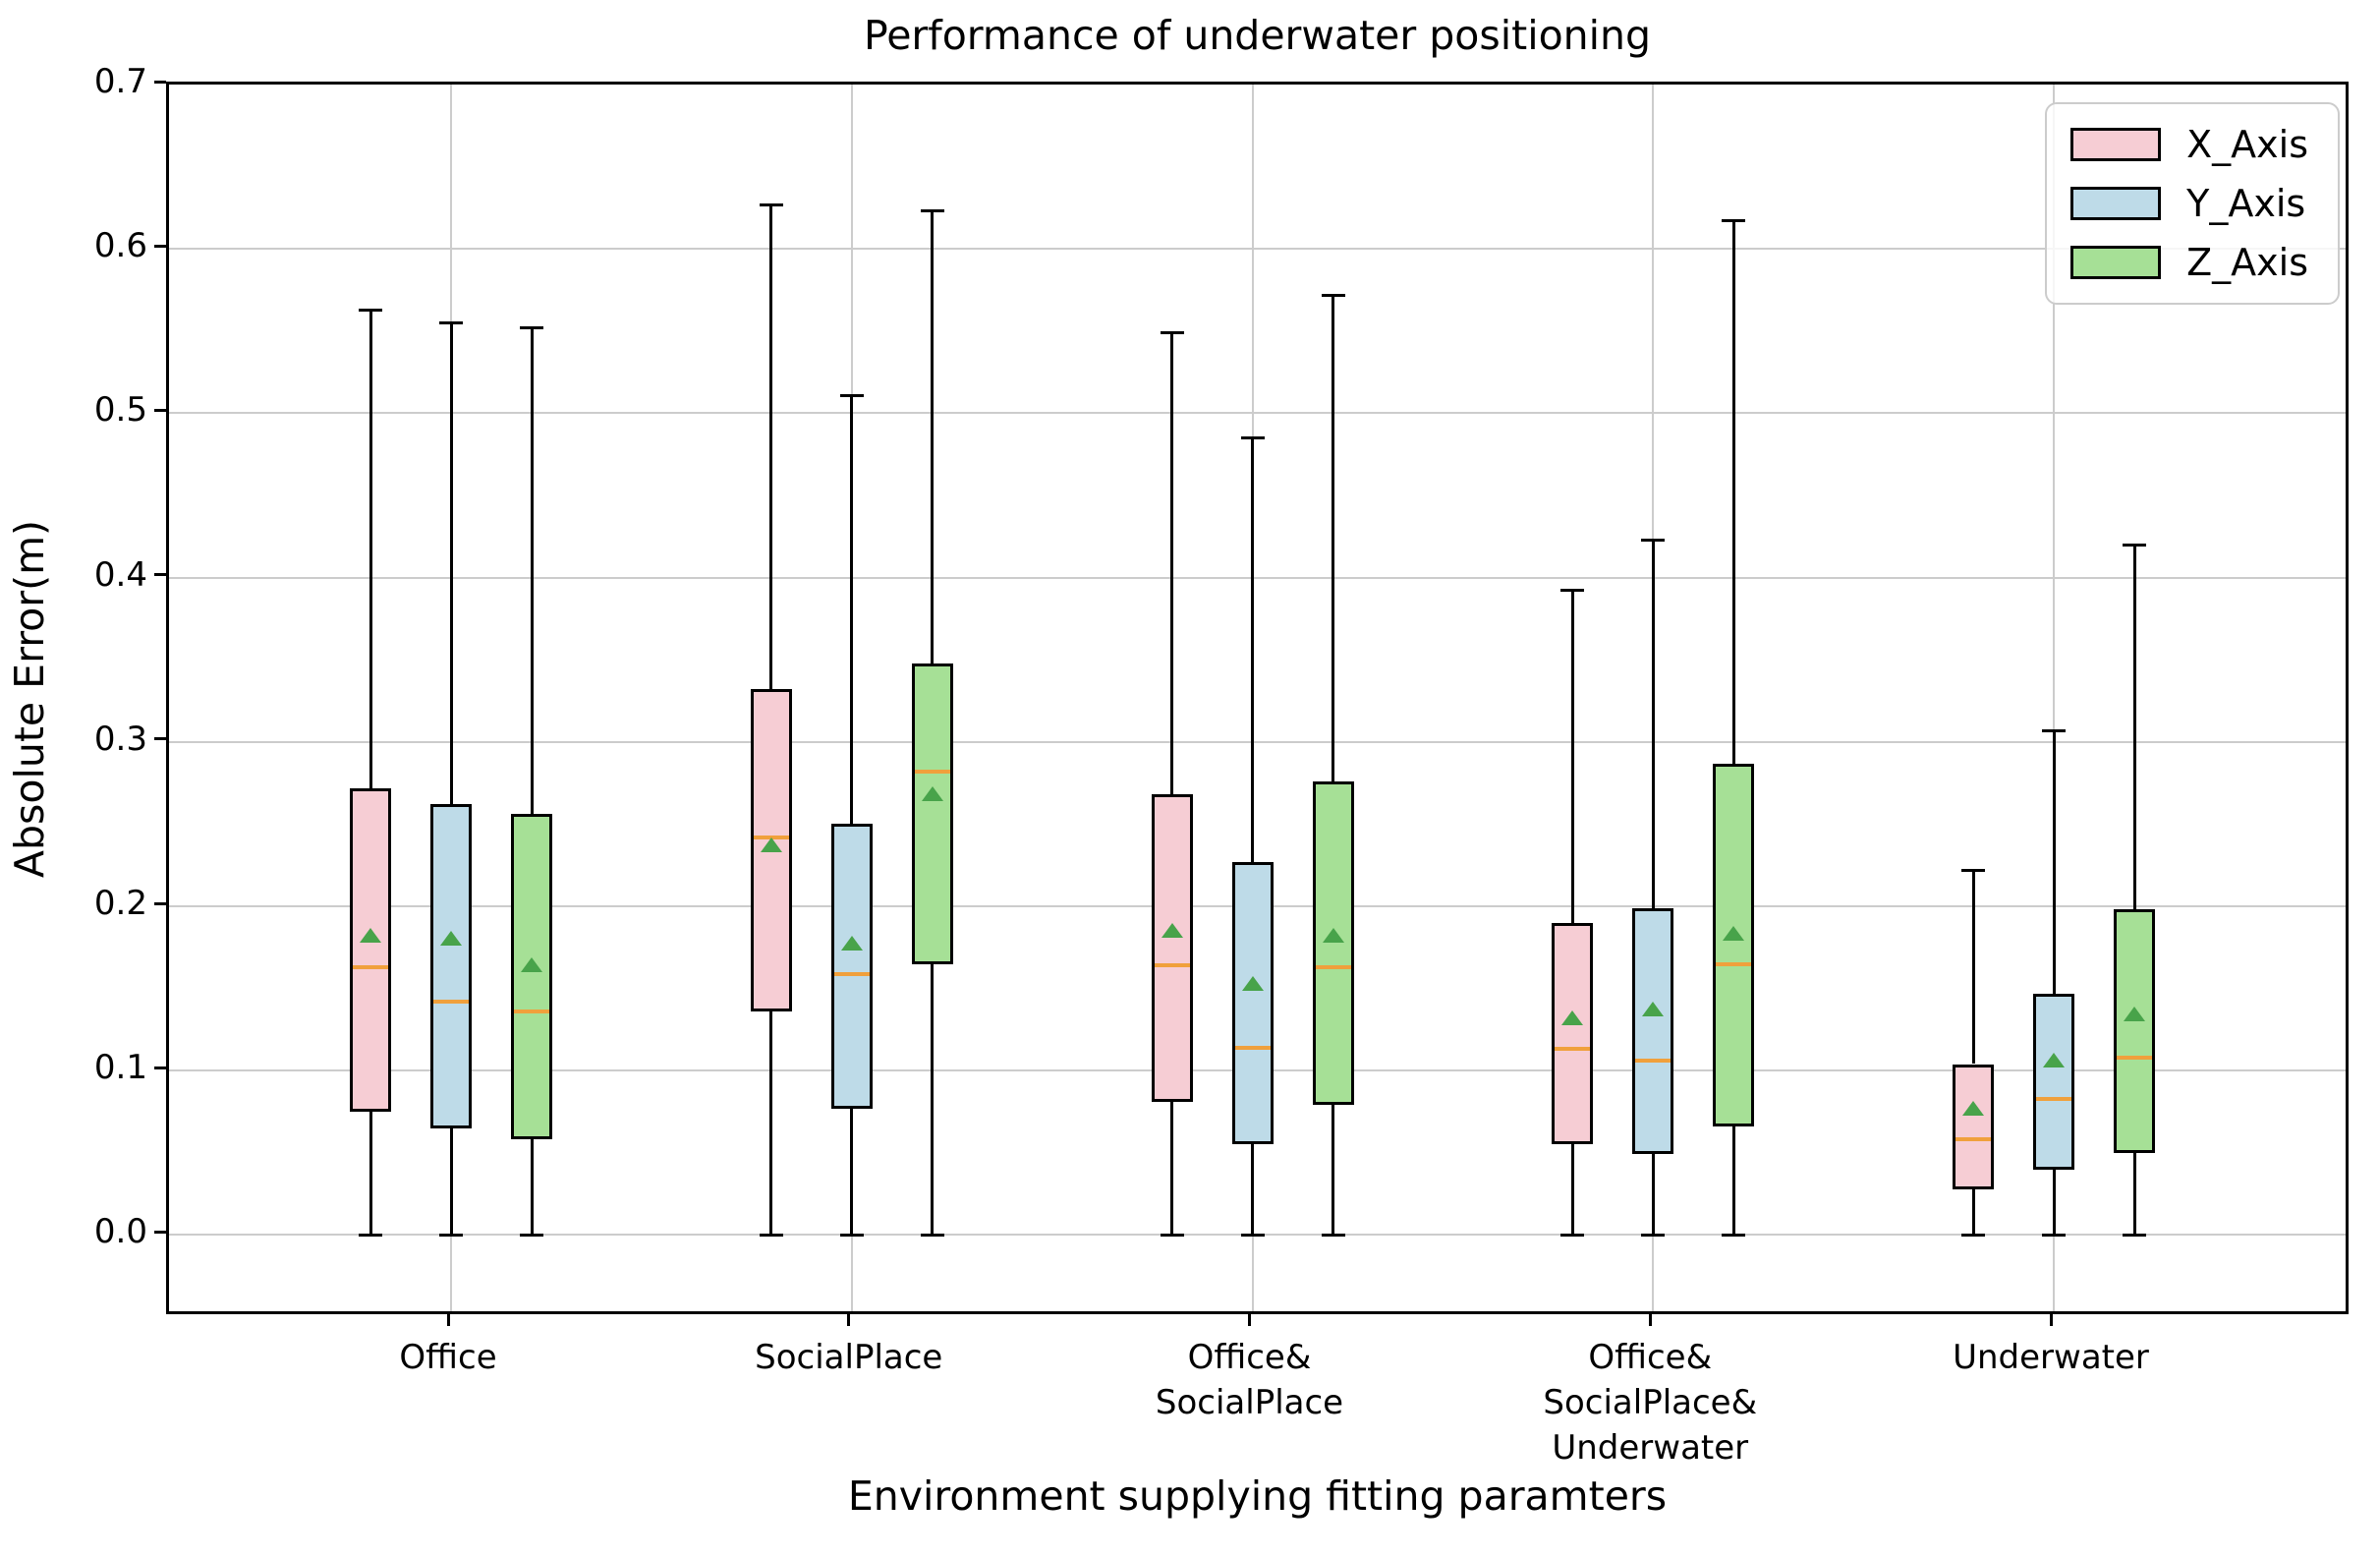  What do you see at coordinates (120, 739) in the screenshot?
I see `y-tick-label: 0.3` at bounding box center [120, 739].